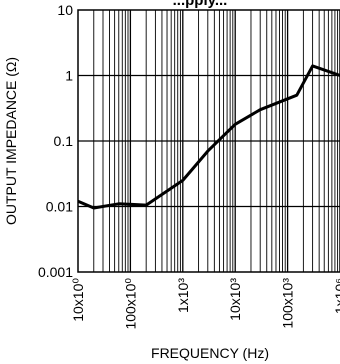  I want to click on y-tick-label: 1, so click(69, 76).